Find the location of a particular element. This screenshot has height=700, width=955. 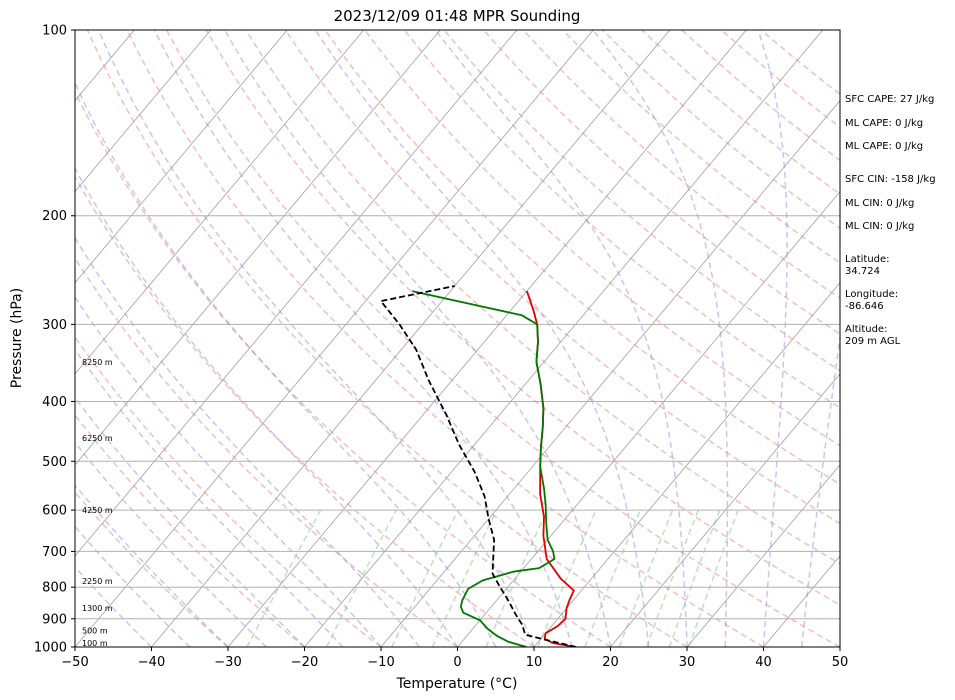

x-tick-label: −50 is located at coordinates (74, 662).